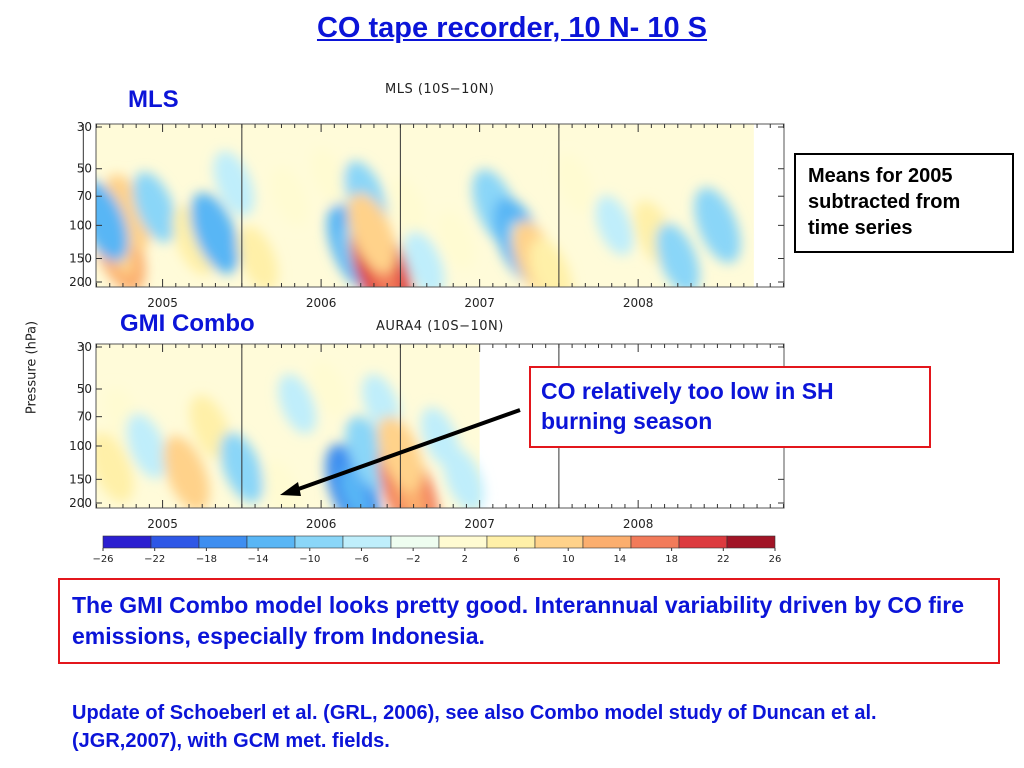 This screenshot has width=1024, height=768. Describe the element at coordinates (671, 559) in the screenshot. I see `colorbar-tick-label: 18` at that location.